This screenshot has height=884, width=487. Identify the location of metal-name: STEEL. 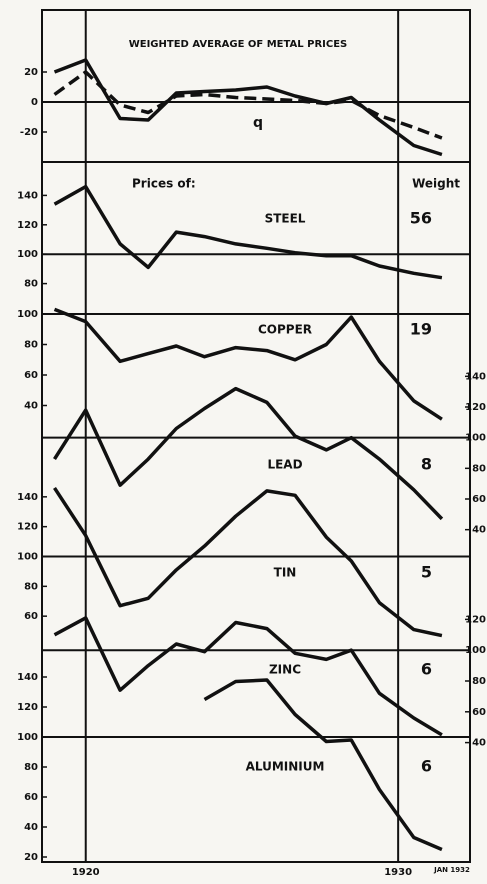
(285, 219).